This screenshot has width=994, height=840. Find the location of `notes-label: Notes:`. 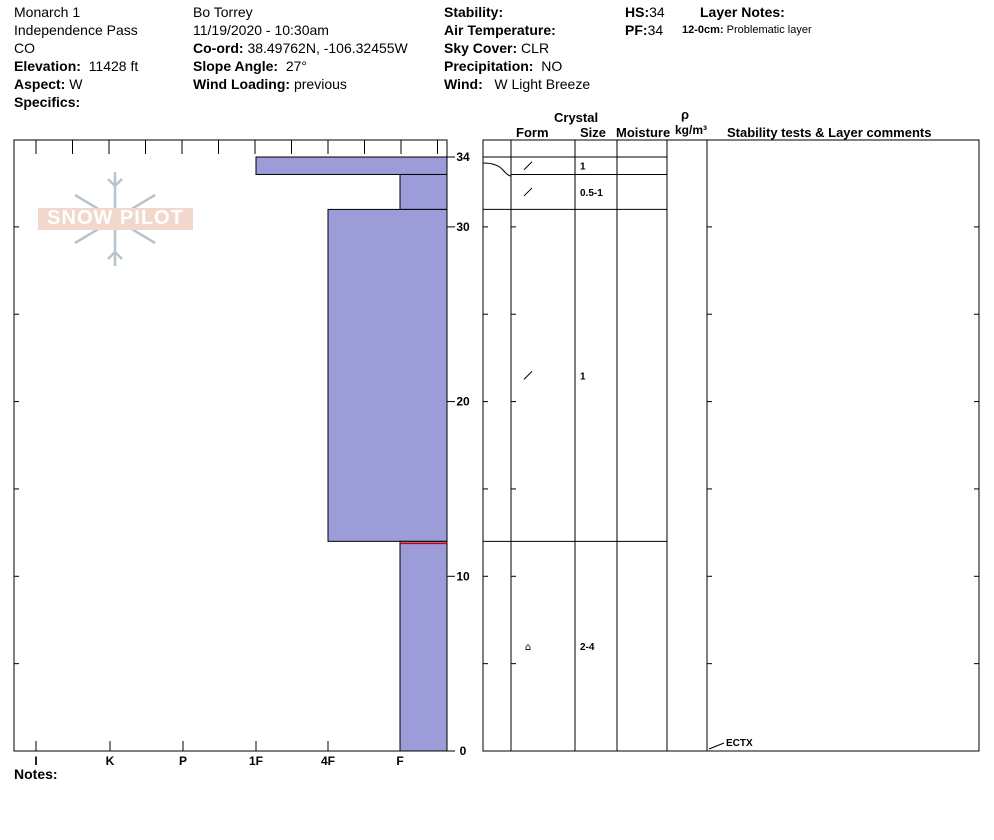

notes-label: Notes: is located at coordinates (36, 774).